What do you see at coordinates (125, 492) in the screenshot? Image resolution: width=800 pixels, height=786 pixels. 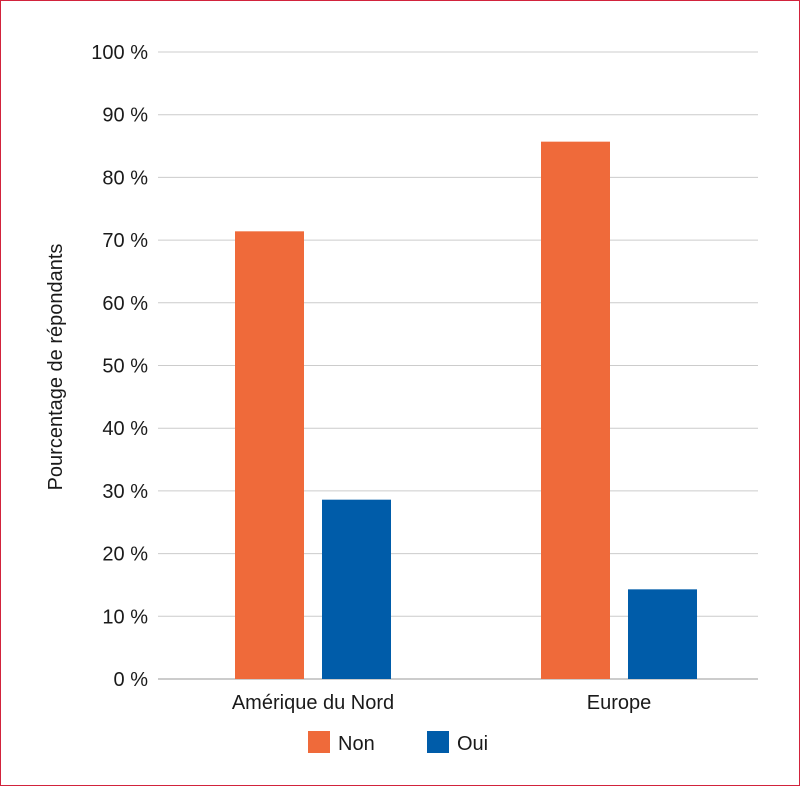 I see `y-tick-label: 30 %` at bounding box center [125, 492].